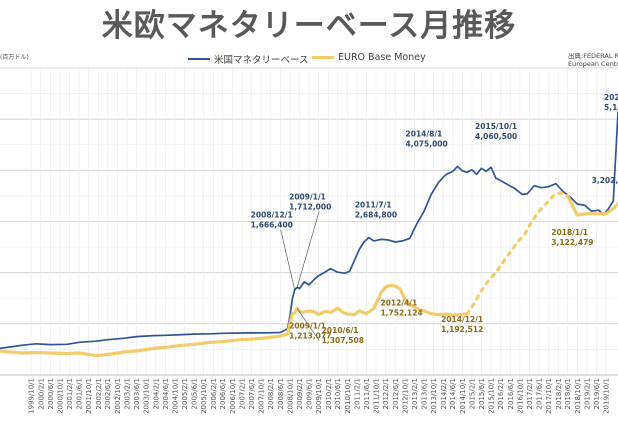 The height and width of the screenshot is (440, 618). I want to click on x-tick-label: 2003/6/1, so click(137, 393).